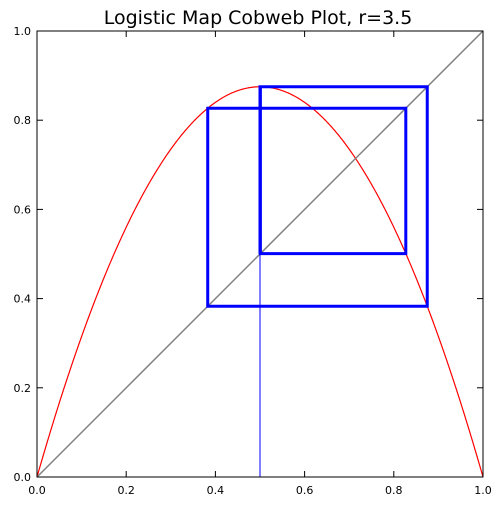 Image resolution: width=502 pixels, height=505 pixels. I want to click on y-tick-label: 0.4, so click(23, 299).